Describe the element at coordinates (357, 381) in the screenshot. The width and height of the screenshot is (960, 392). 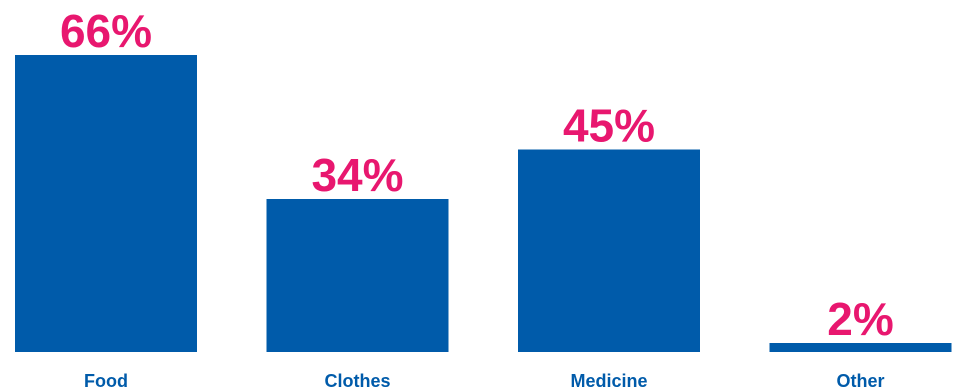
I see `category-label-clothes: Clothes` at that location.